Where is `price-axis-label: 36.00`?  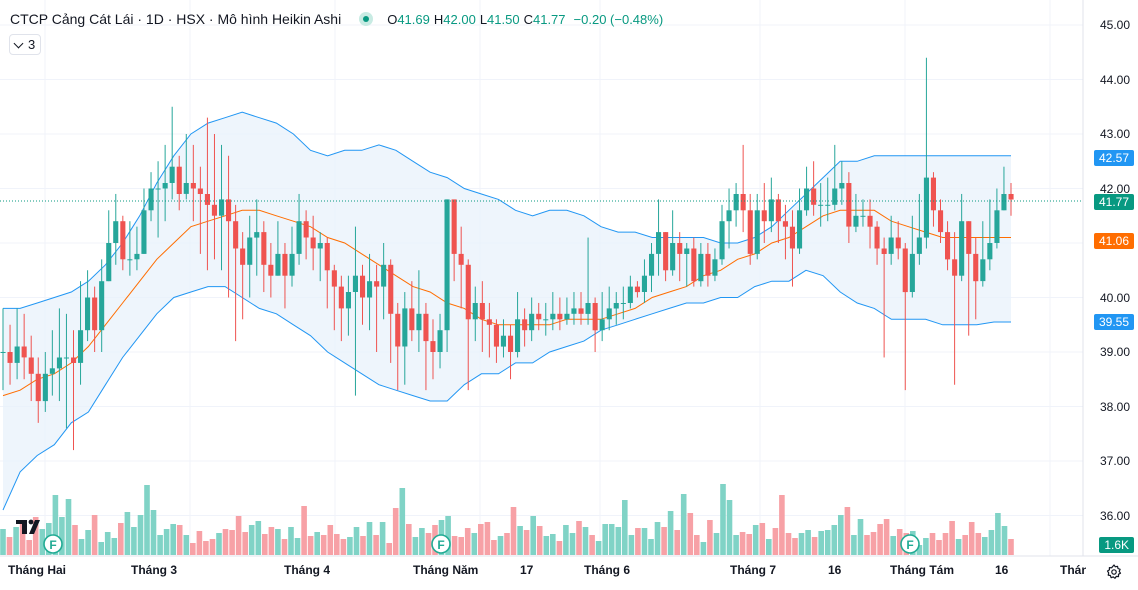
price-axis-label: 36.00 is located at coordinates (1114, 515).